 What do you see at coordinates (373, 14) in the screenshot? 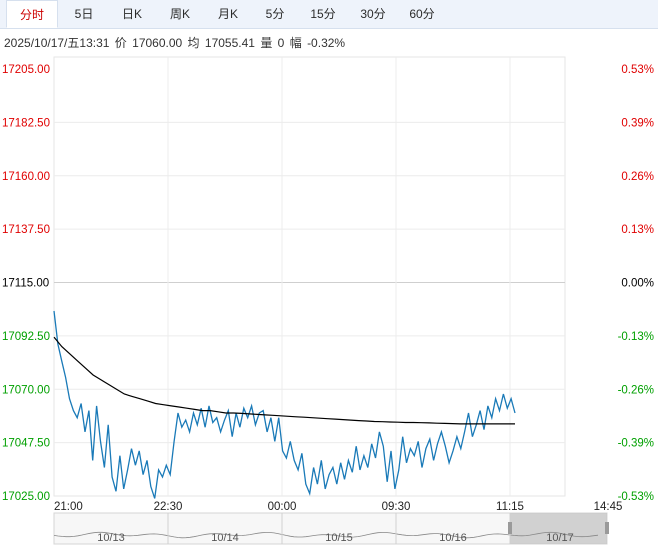
I see `tab-7: 30分` at bounding box center [373, 14].